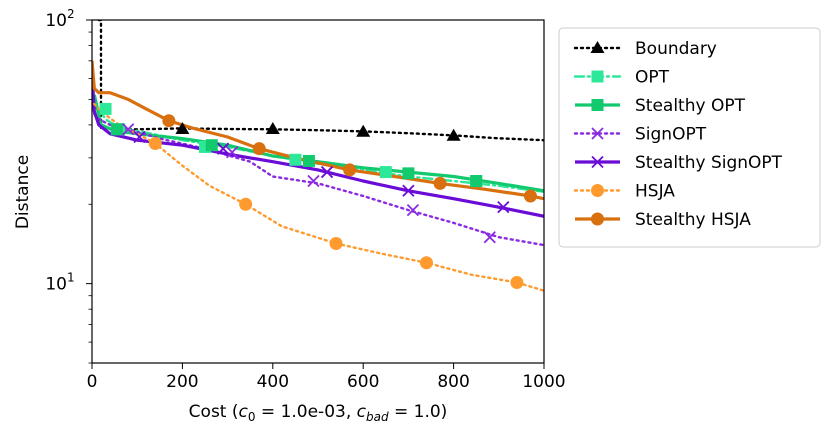 The image size is (833, 436). I want to click on legend-label: SignOPT, so click(671, 135).